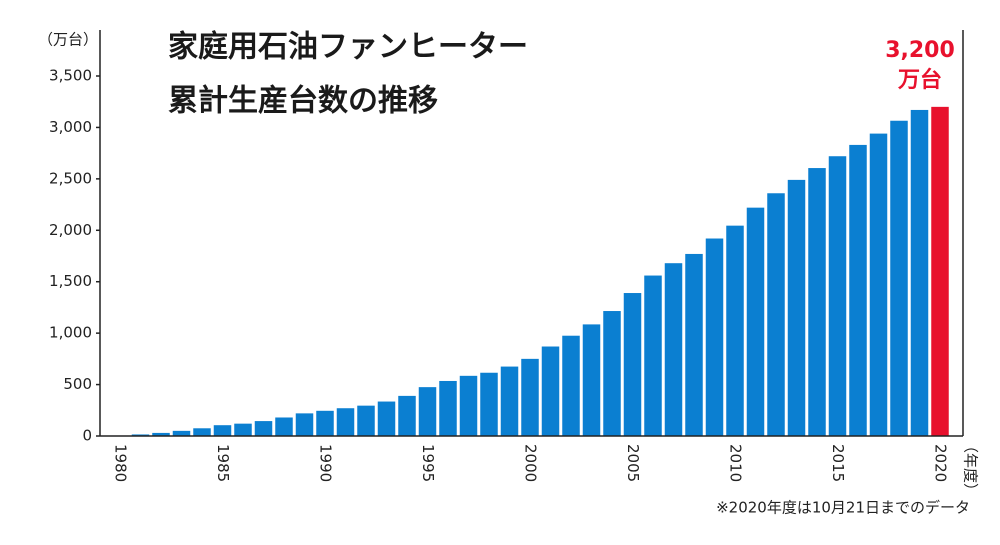 This screenshot has width=1000, height=545. What do you see at coordinates (838, 463) in the screenshot?
I see `x-tick-label: 2015` at bounding box center [838, 463].